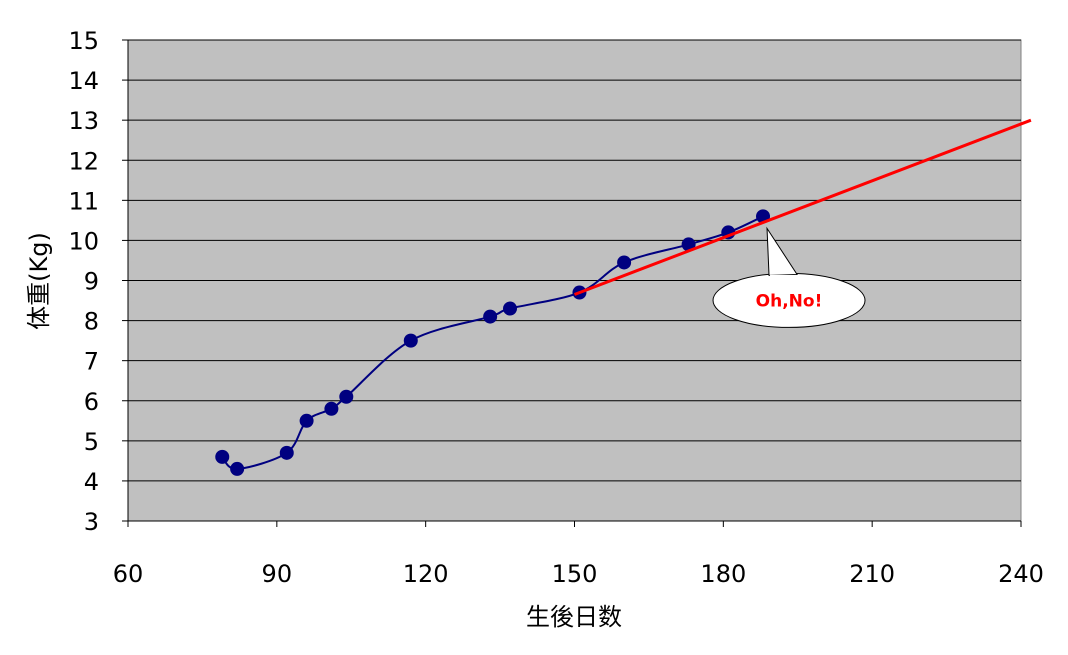 Image resolution: width=1068 pixels, height=655 pixels. What do you see at coordinates (574, 617) in the screenshot?
I see `x-axis-title: 生後日数` at bounding box center [574, 617].